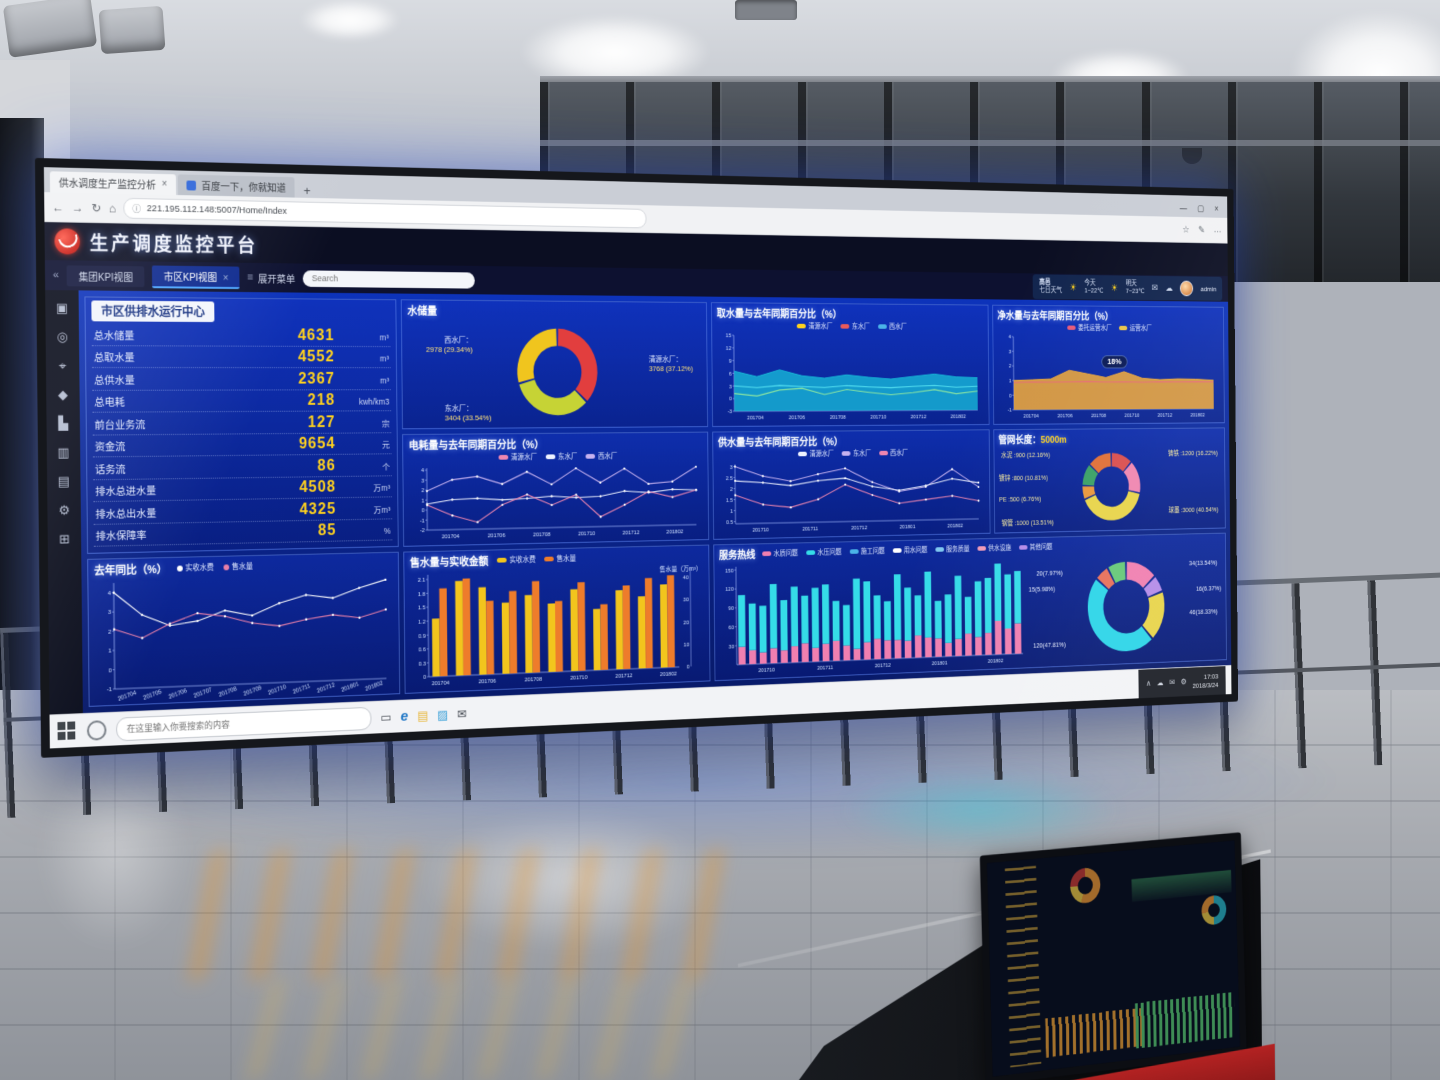 The height and width of the screenshot is (1080, 1440). Describe the element at coordinates (730, 362) in the screenshot. I see `svg-text: 9` at that location.